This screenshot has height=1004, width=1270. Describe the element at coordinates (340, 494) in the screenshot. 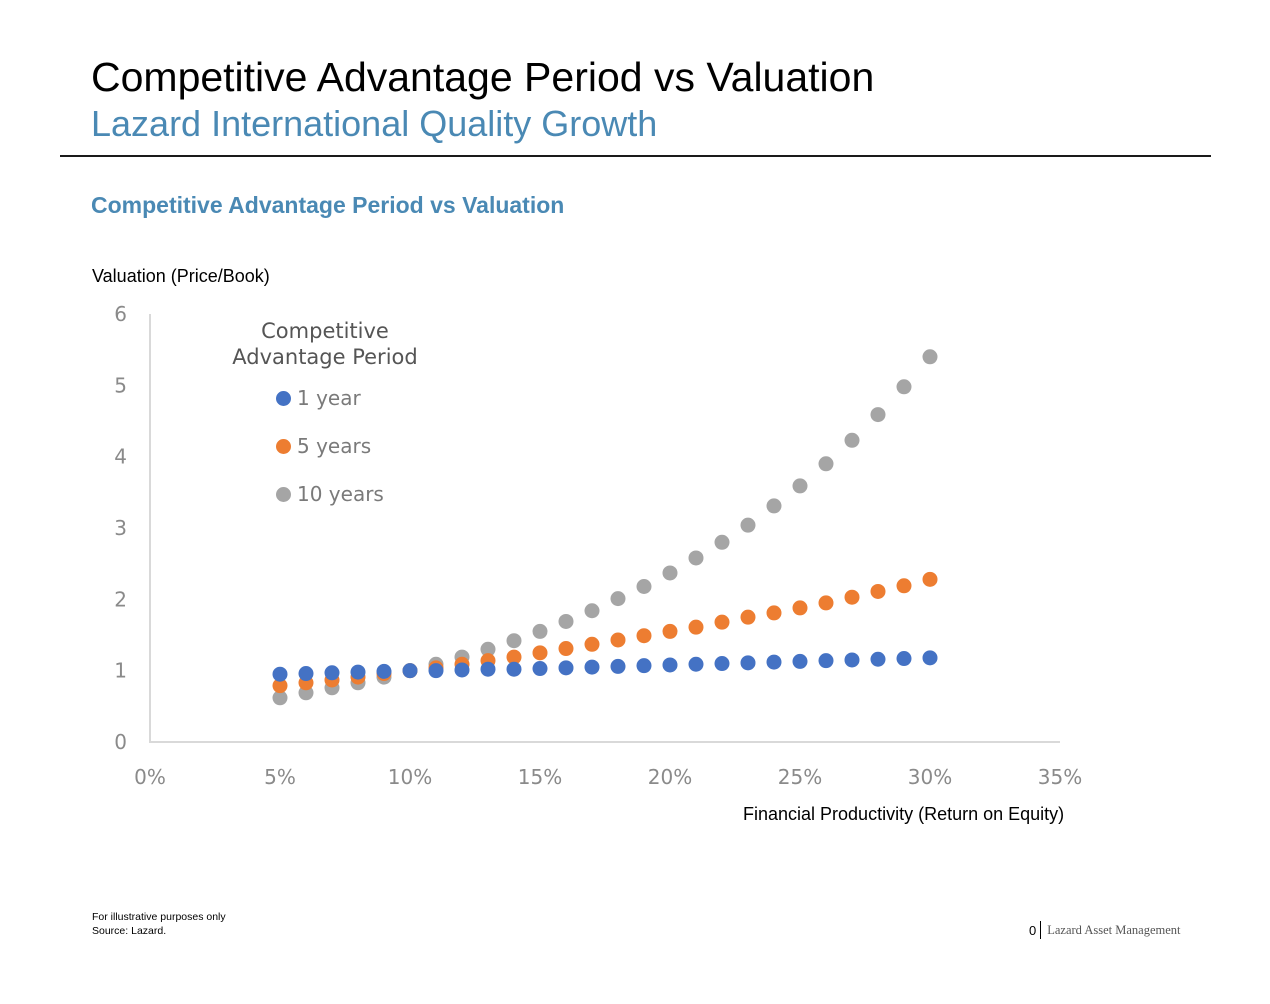

I see `legend-label-10-years: 10 years` at that location.